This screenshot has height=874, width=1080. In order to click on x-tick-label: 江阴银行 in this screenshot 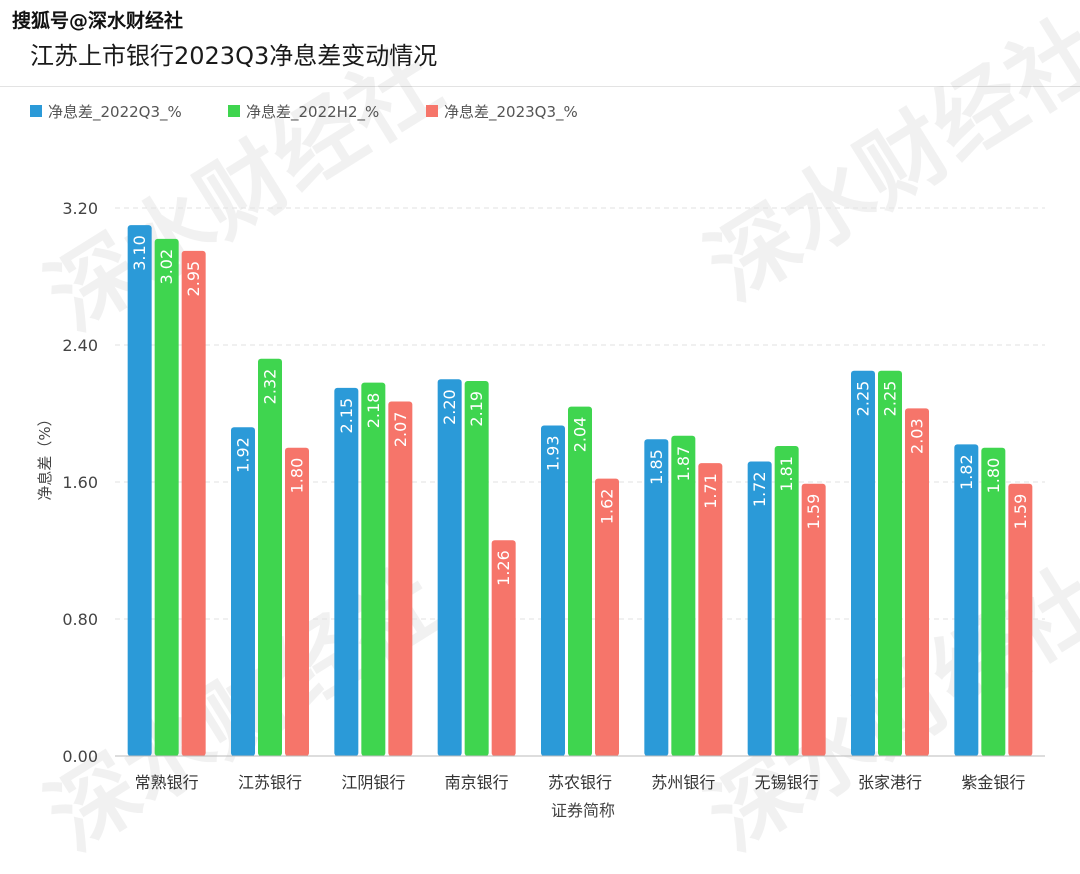, I will do `click(373, 782)`.